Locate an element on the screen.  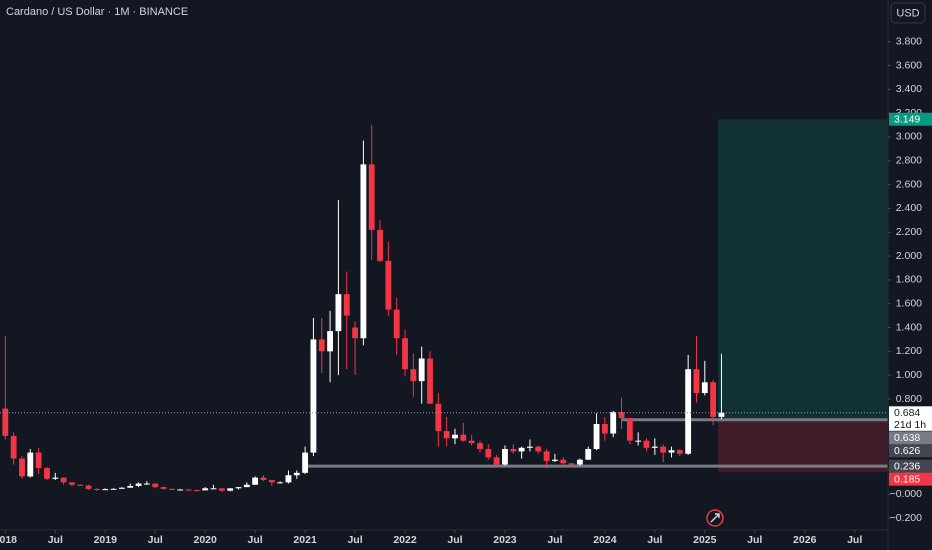
price-label: 0.626 is located at coordinates (907, 451).